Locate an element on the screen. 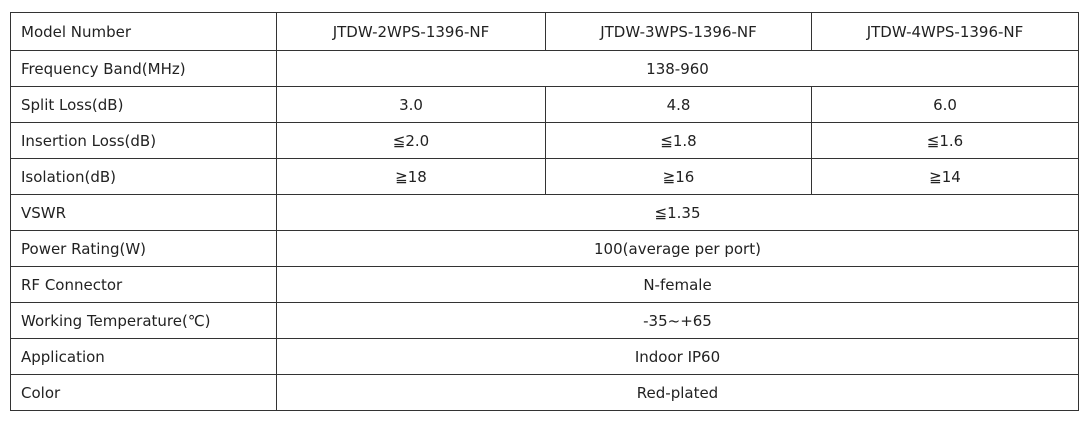  spec-row: RF Connector N-female is located at coordinates (544, 284).